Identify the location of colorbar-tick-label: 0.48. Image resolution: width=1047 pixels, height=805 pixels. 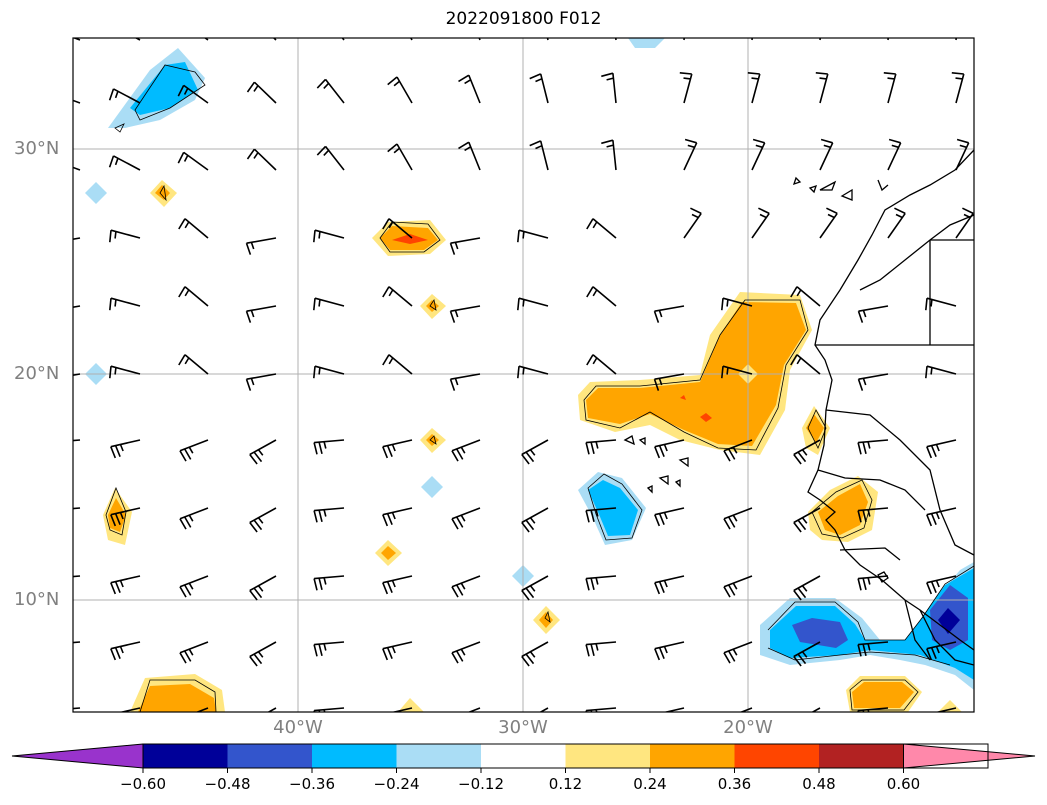
(819, 784).